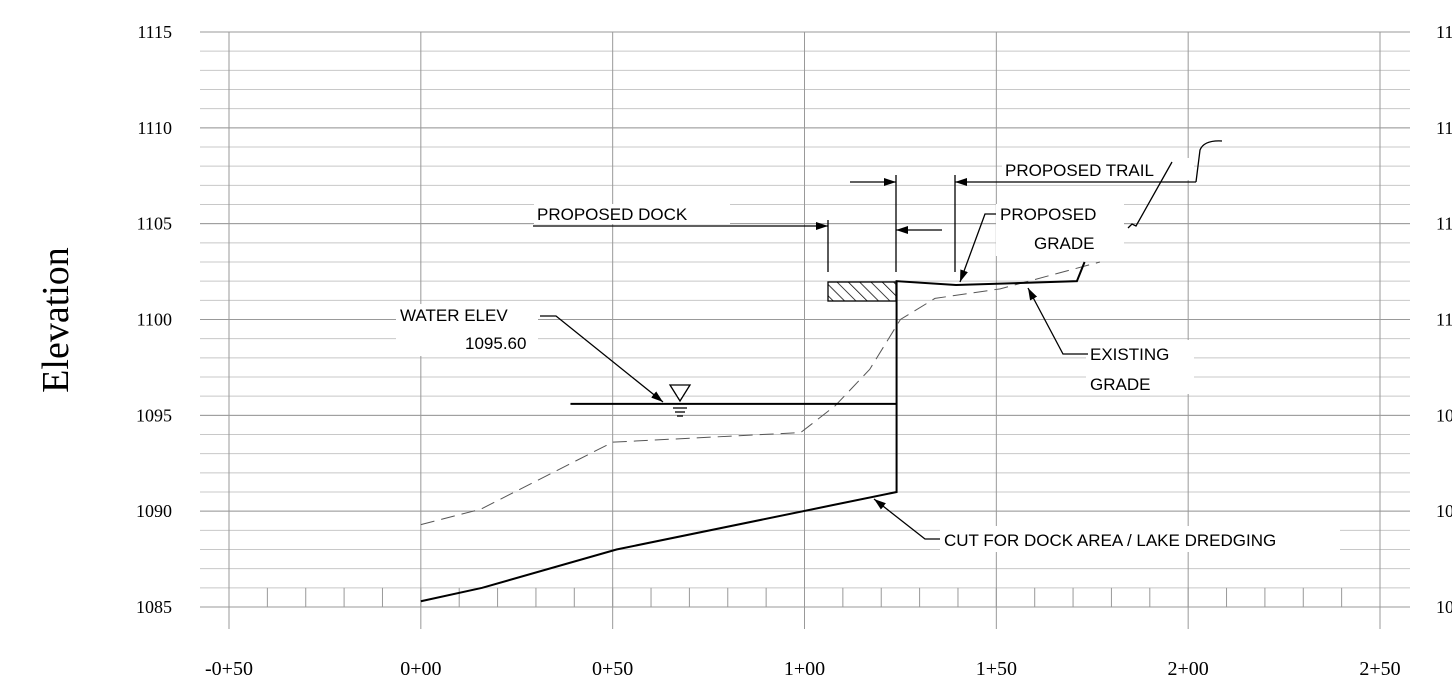  I want to click on water-symbol, so click(680, 393).